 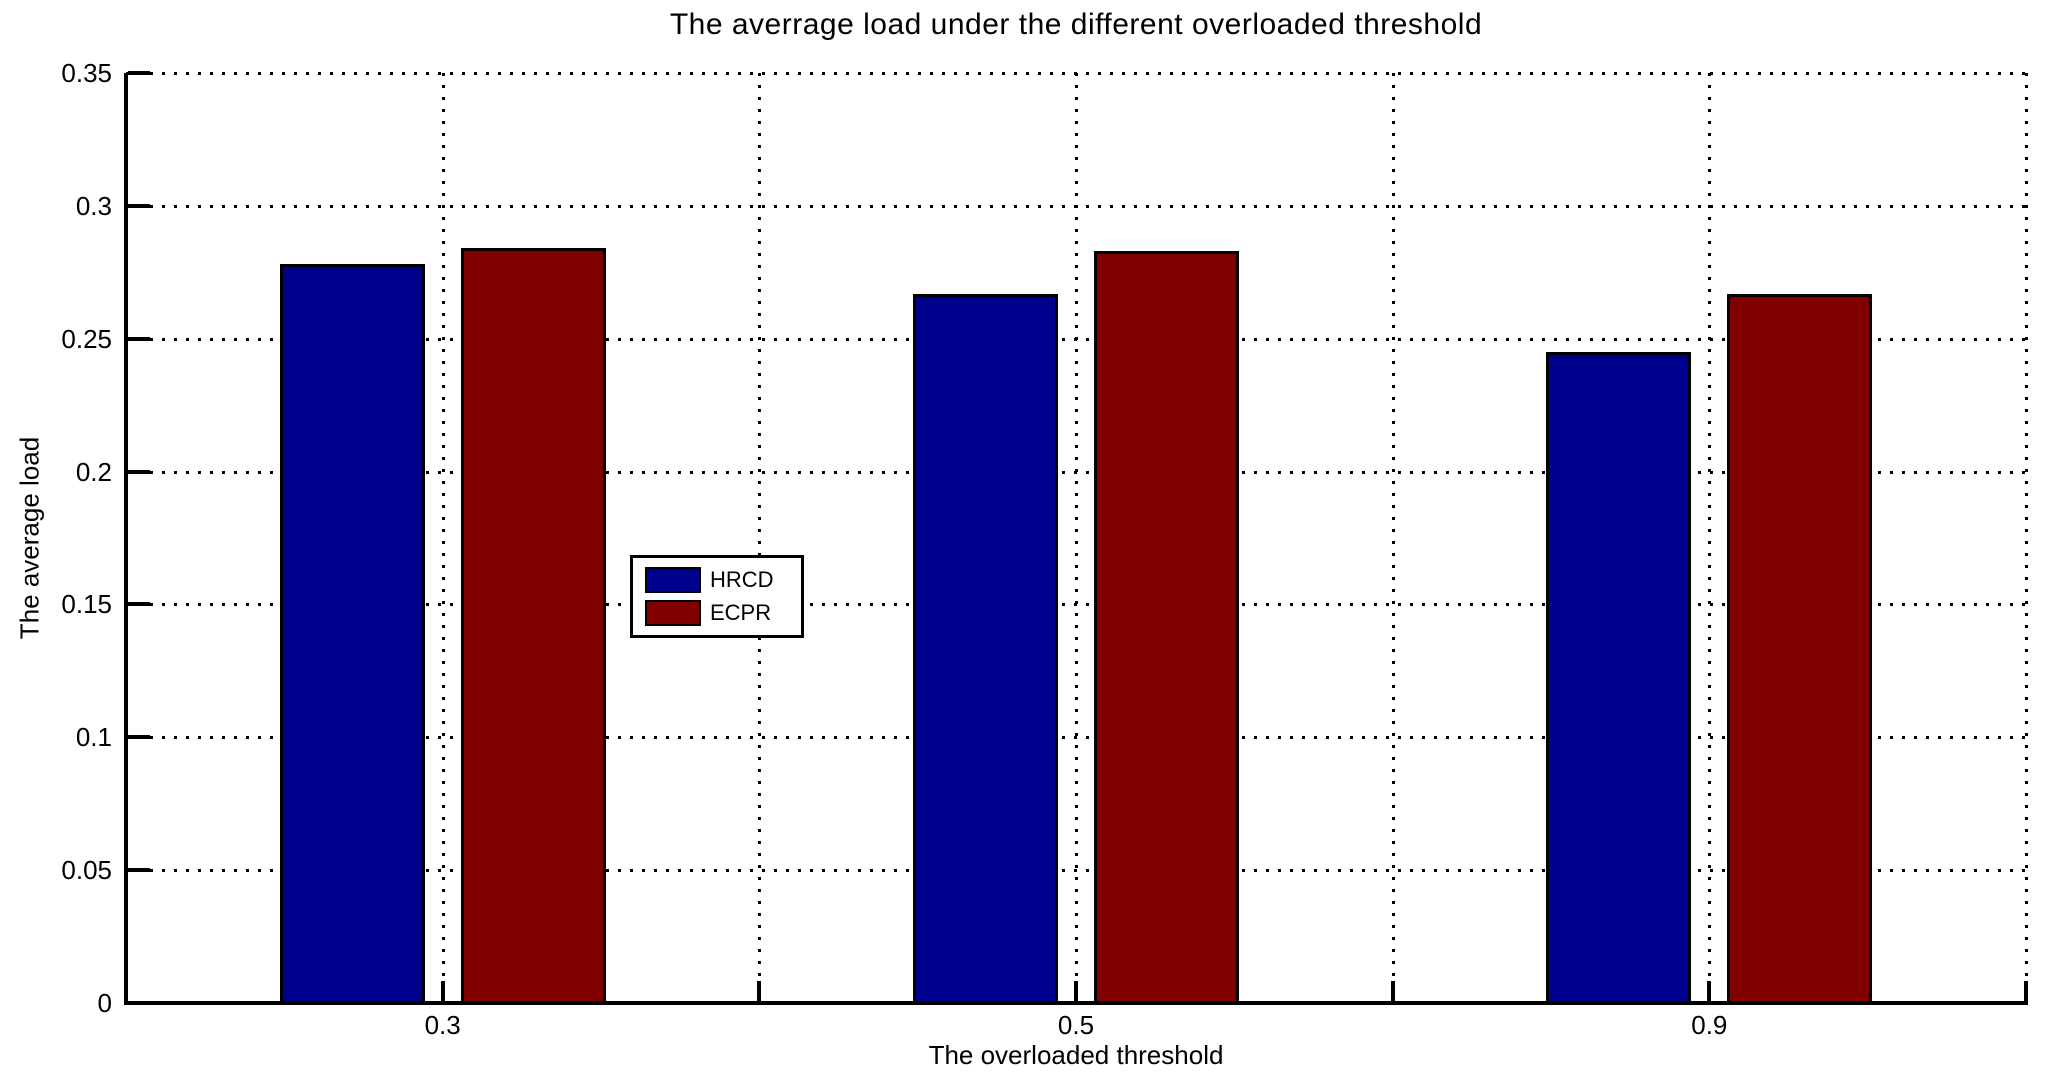 I want to click on legend-label-ecpr: ECPR, so click(x=741, y=612).